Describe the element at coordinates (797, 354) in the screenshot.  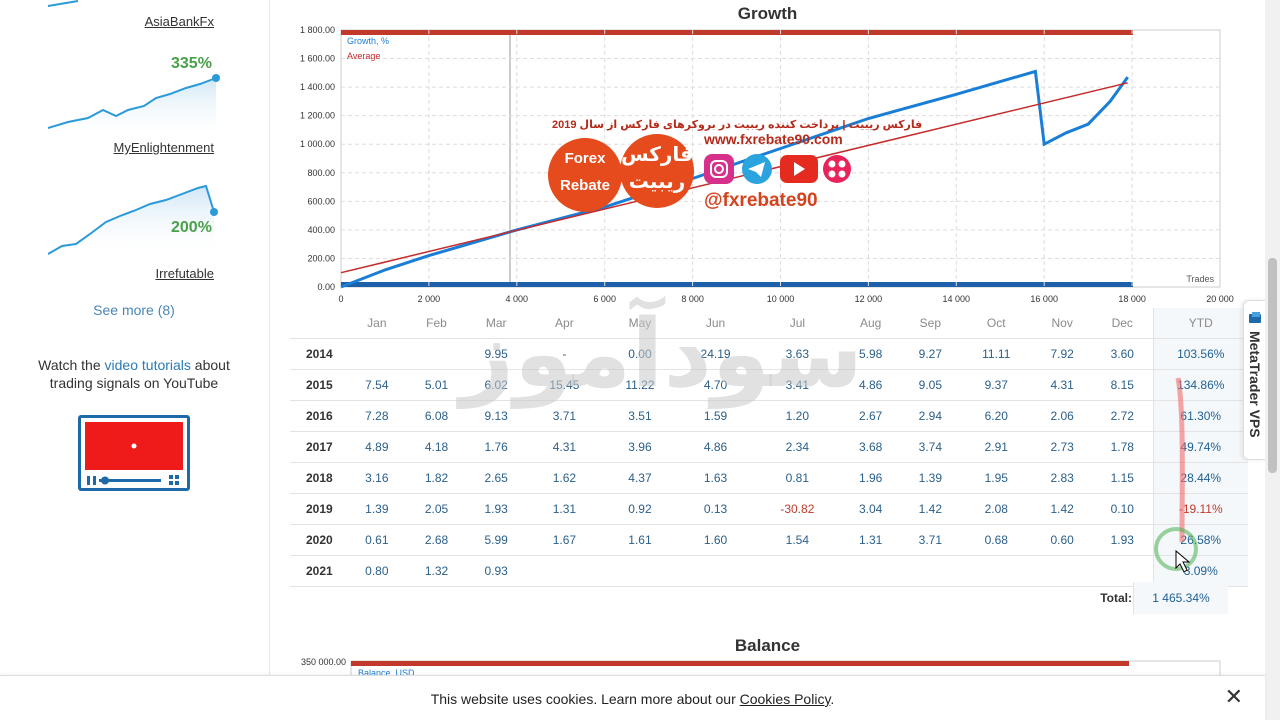
I see `month-cell: 3.63` at that location.